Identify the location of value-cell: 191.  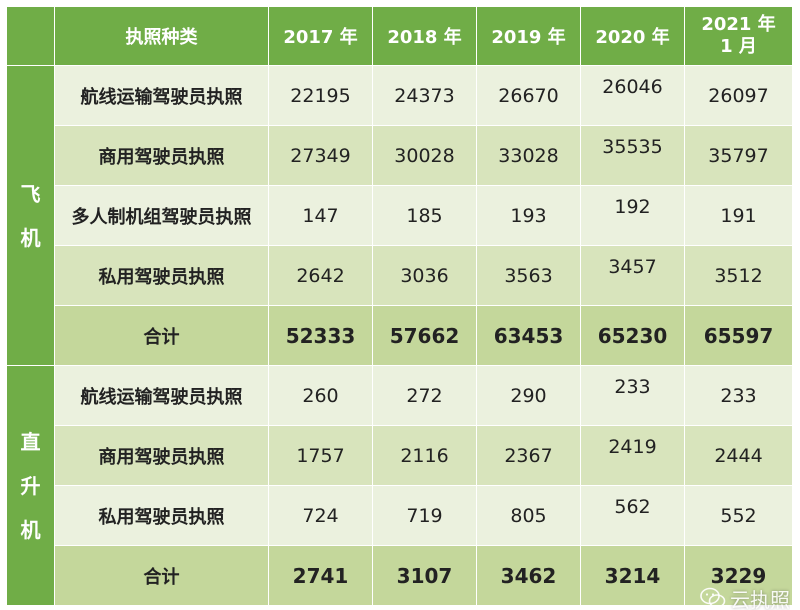
(738, 215).